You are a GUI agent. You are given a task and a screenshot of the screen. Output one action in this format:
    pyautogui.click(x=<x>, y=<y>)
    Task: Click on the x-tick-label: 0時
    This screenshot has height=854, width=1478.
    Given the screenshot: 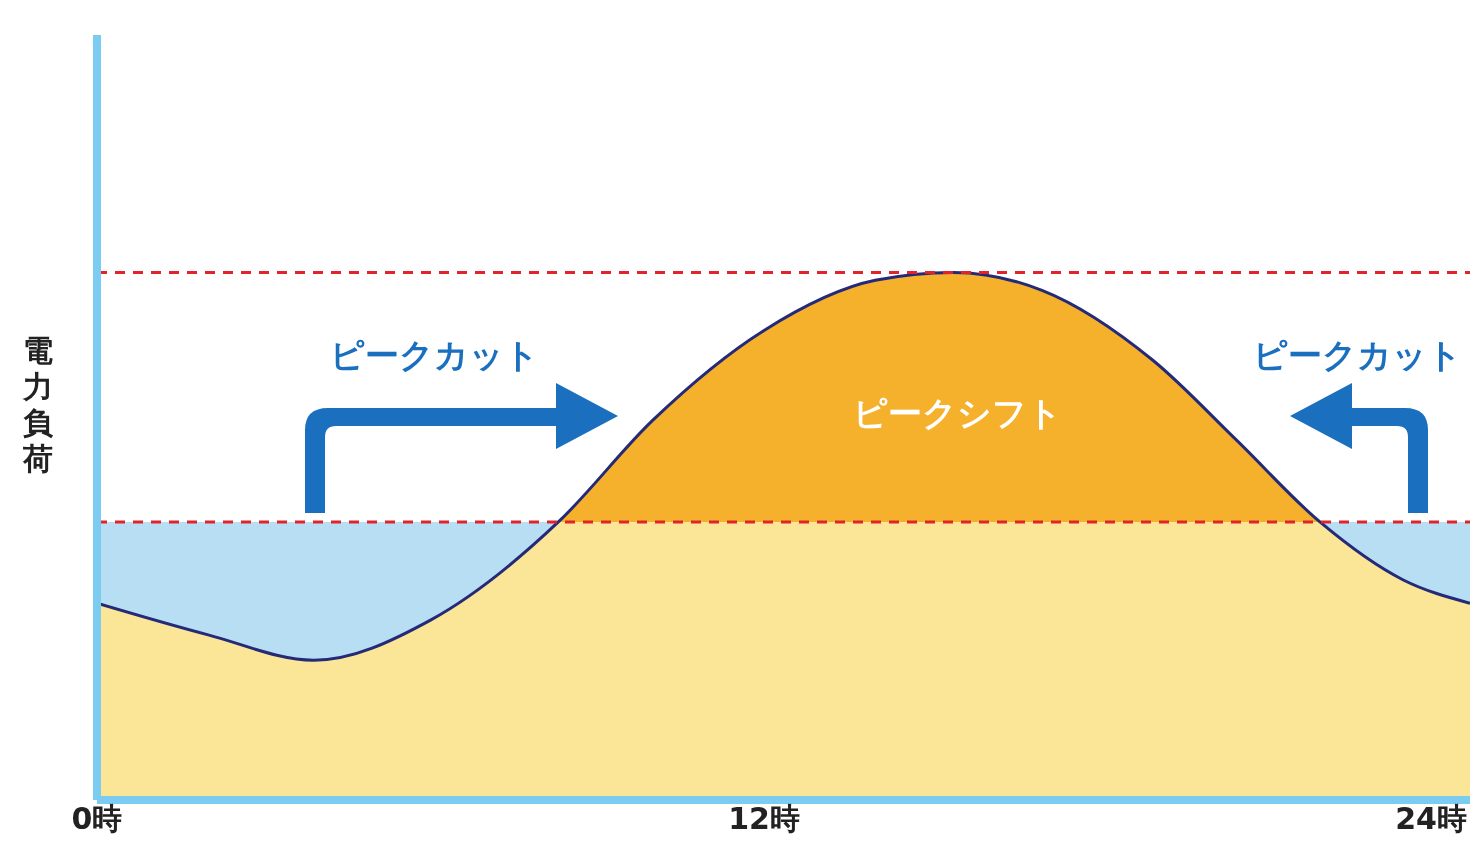 What is the action you would take?
    pyautogui.click(x=97, y=819)
    